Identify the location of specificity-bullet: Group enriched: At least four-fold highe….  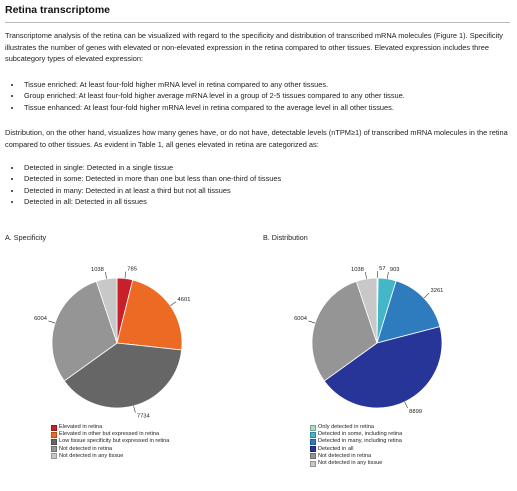
(267, 95).